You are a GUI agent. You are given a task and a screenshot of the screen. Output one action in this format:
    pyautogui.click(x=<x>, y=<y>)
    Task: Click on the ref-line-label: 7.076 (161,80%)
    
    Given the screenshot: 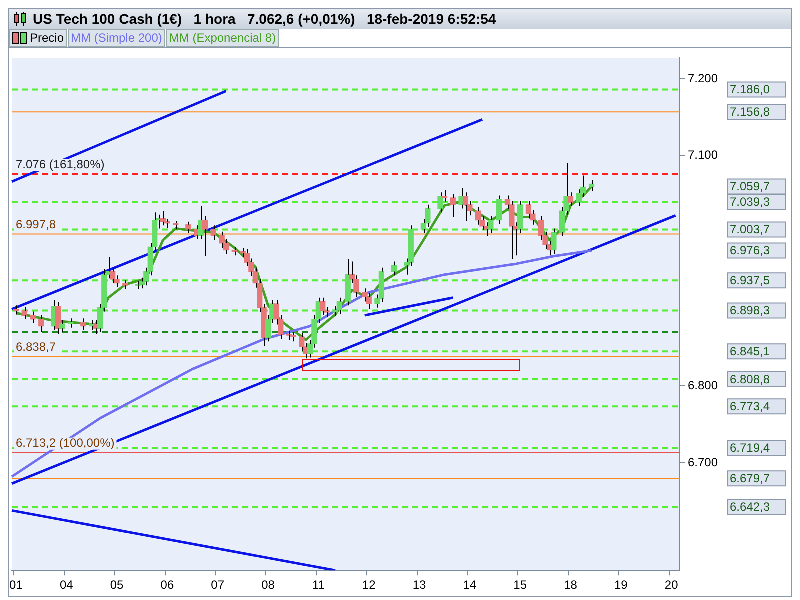 What is the action you would take?
    pyautogui.click(x=60, y=165)
    